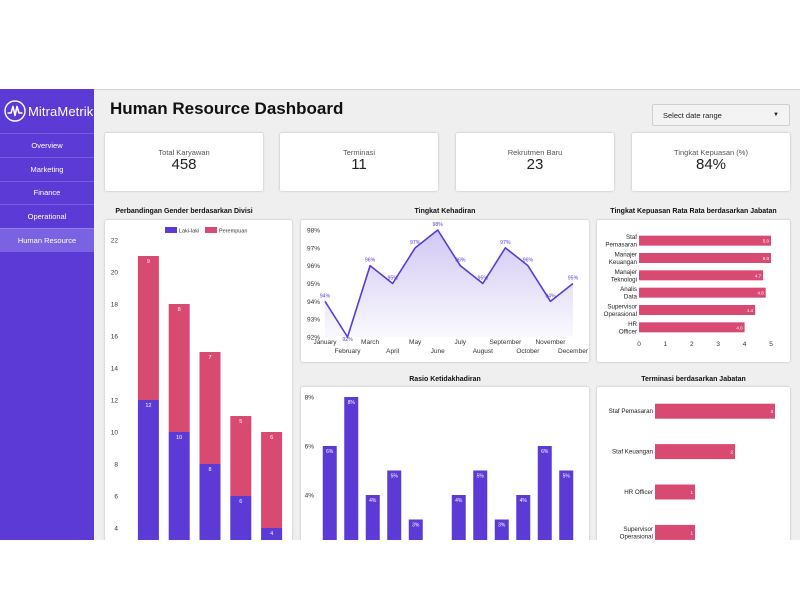 Image resolution: width=800 pixels, height=600 pixels. Describe the element at coordinates (731, 452) in the screenshot. I see `data-label: 2` at that location.